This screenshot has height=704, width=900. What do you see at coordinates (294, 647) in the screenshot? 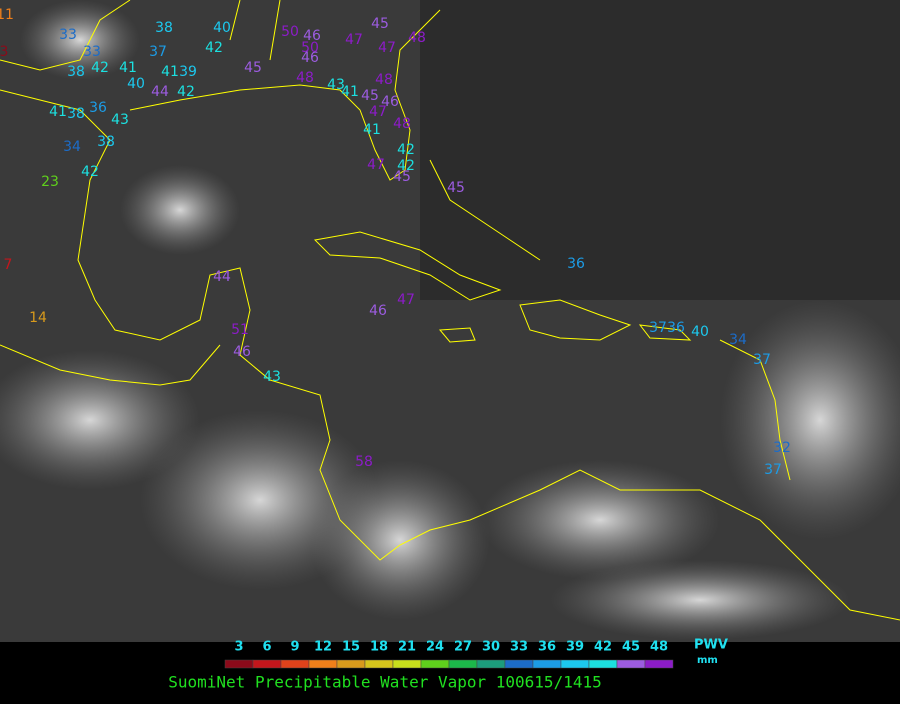
I see `colorbar-tick-label: 9` at bounding box center [294, 647].